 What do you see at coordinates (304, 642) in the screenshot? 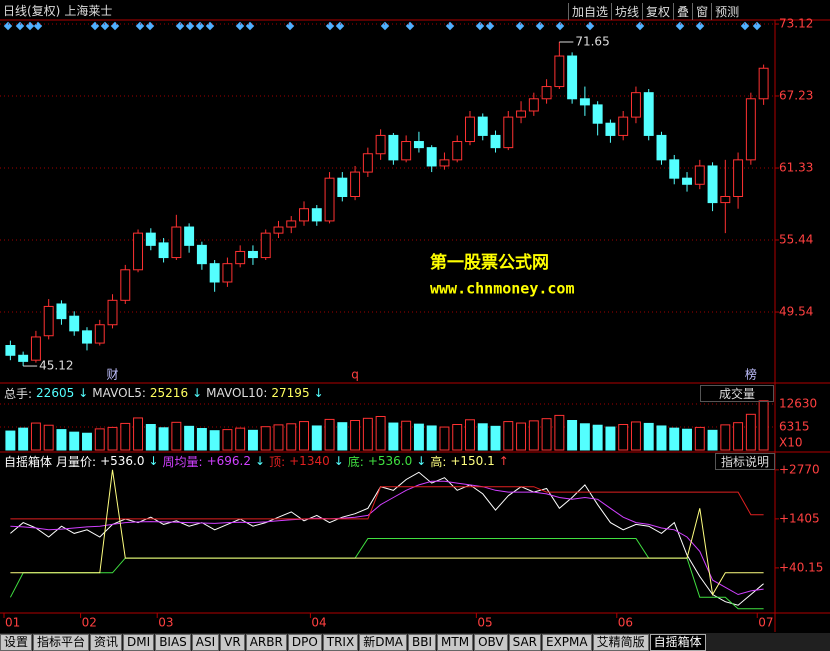
I see `tab: DPO` at bounding box center [304, 642].